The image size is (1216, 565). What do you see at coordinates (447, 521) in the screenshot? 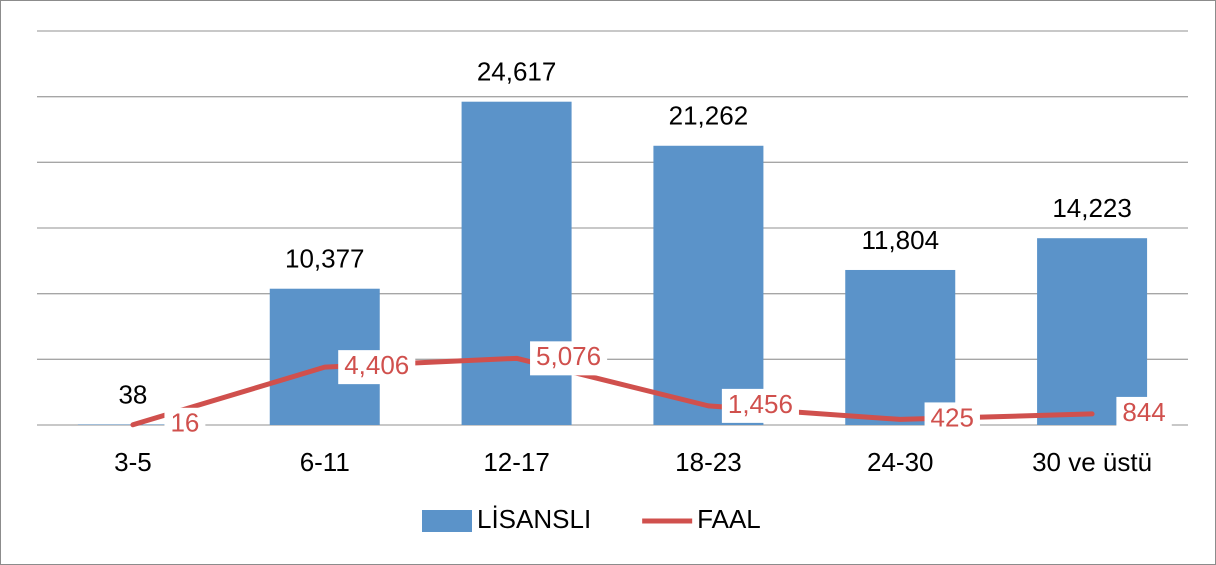
I see `legend-swatch` at bounding box center [447, 521].